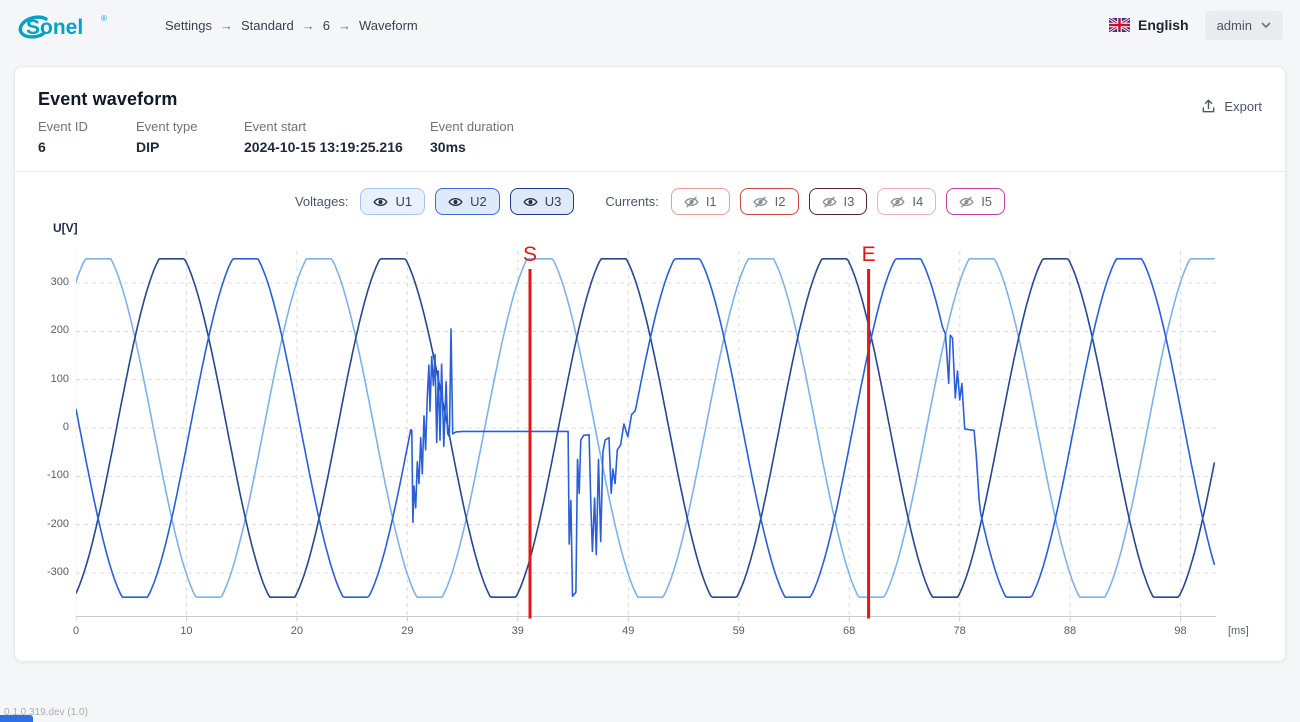 The image size is (1300, 722). Describe the element at coordinates (553, 201) in the screenshot. I see `voltage-label: U3` at that location.